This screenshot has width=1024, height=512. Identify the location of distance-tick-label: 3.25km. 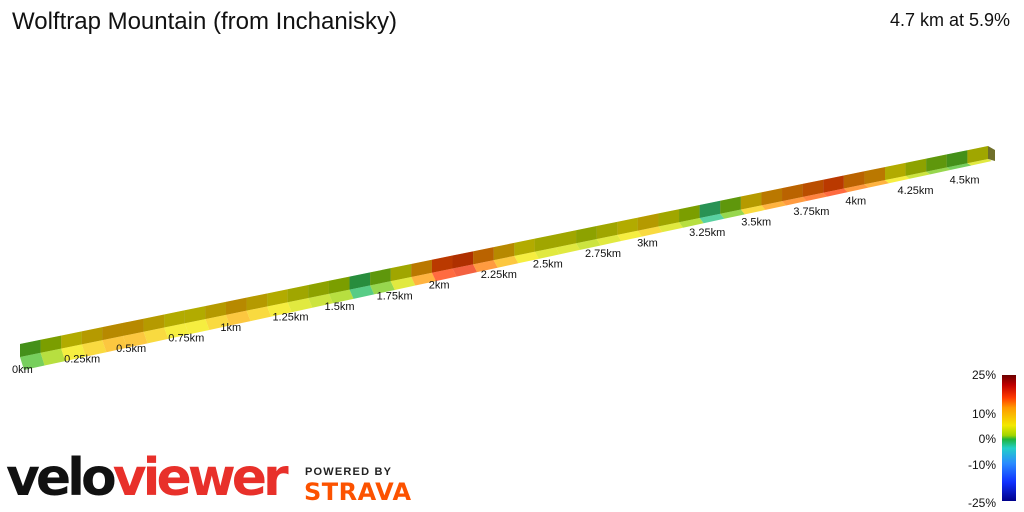
(707, 233).